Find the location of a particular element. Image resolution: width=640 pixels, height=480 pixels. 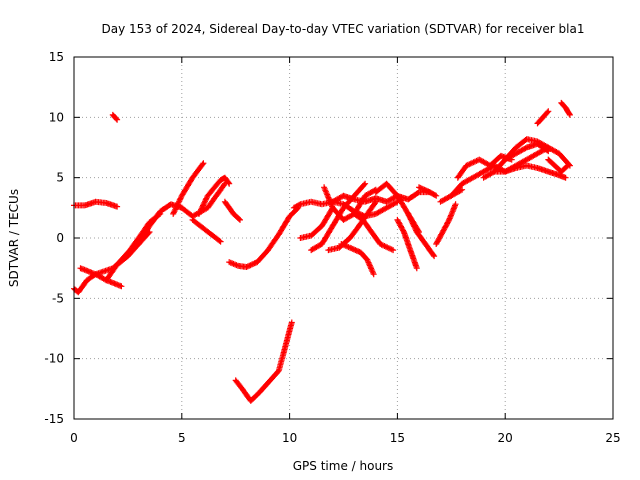

y-tick-label: 0 is located at coordinates (60, 238).